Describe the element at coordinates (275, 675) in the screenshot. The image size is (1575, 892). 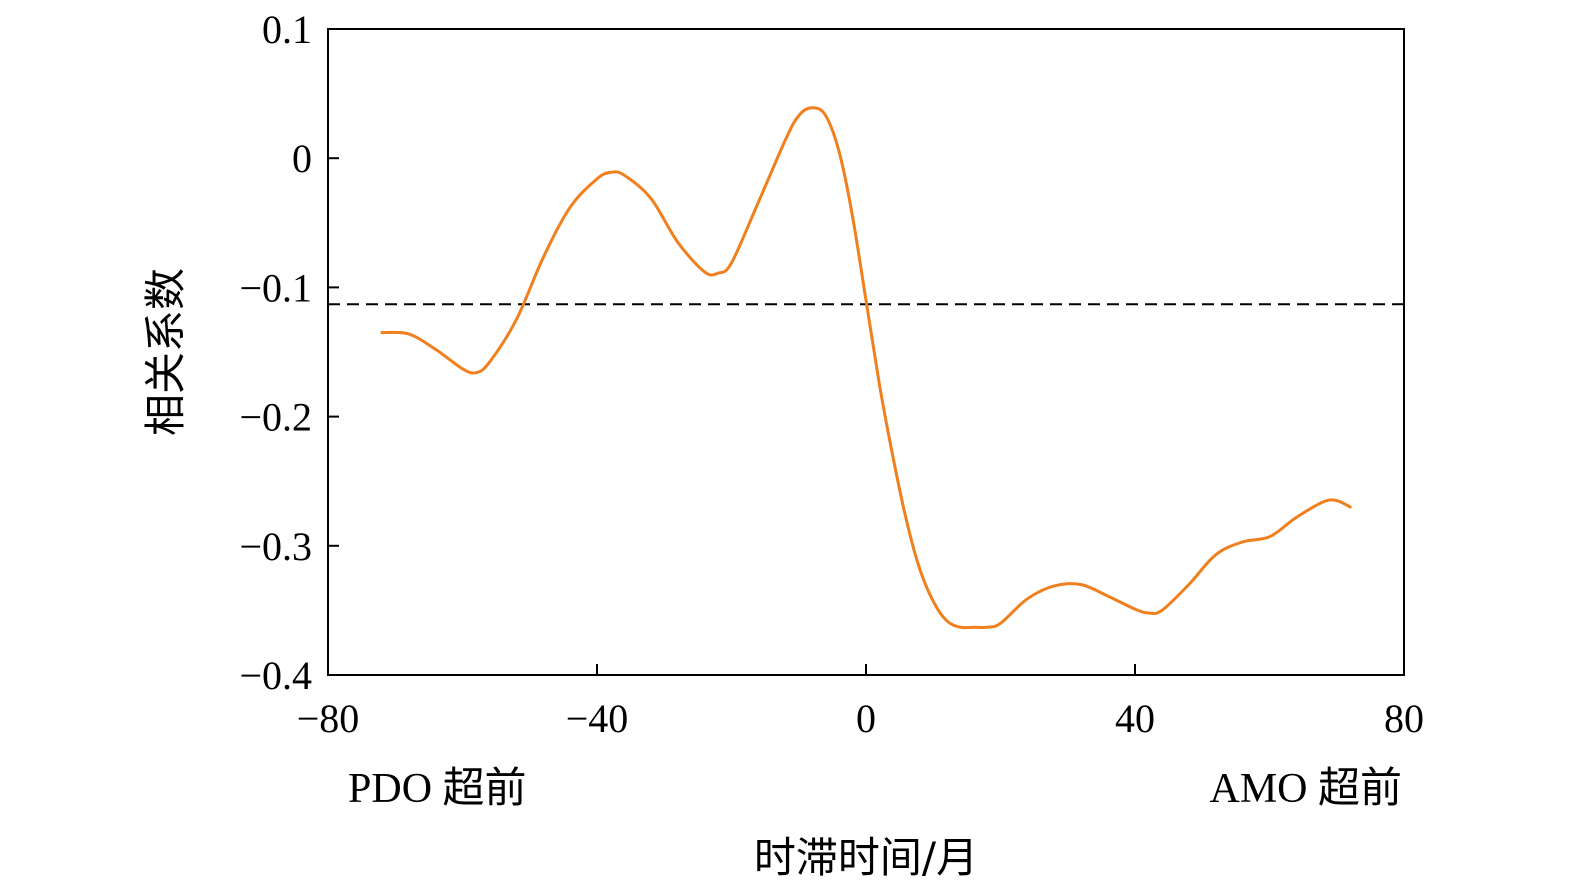
I see `y-tick-label: −0.4` at that location.